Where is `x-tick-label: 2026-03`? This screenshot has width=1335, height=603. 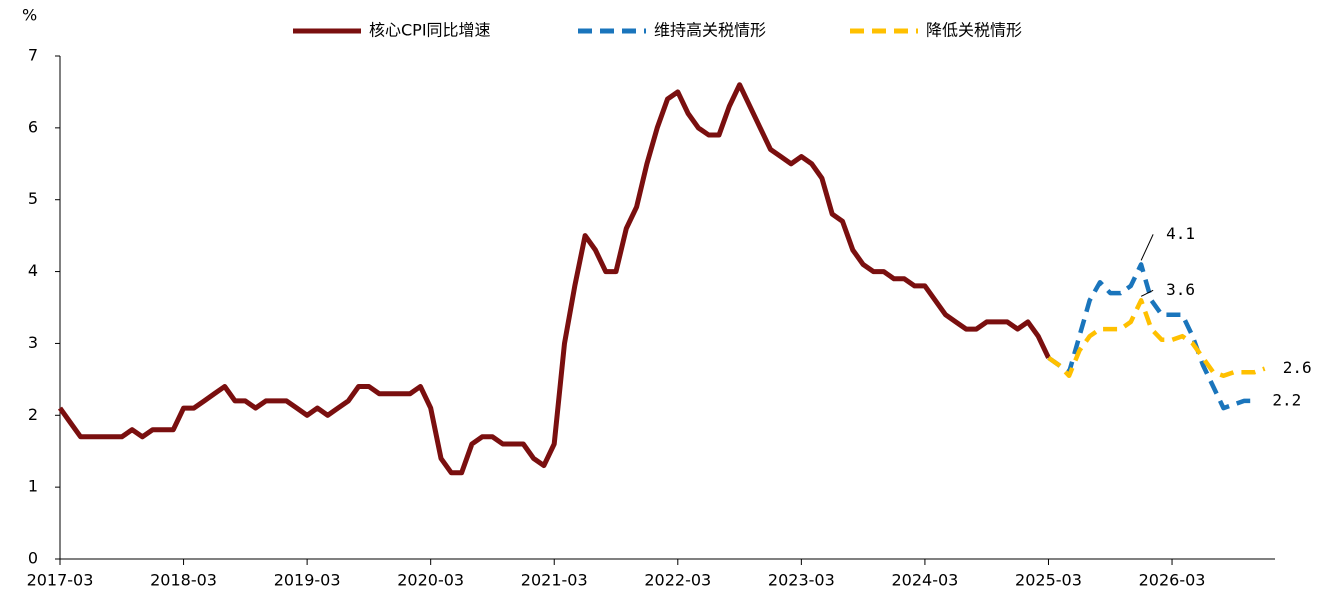
x-tick-label: 2026-03 is located at coordinates (1172, 580).